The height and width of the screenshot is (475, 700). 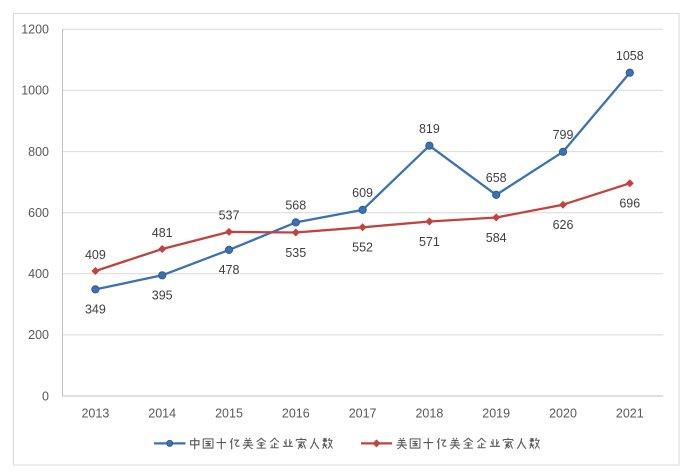 I want to click on svg-text: 478, so click(x=229, y=270).